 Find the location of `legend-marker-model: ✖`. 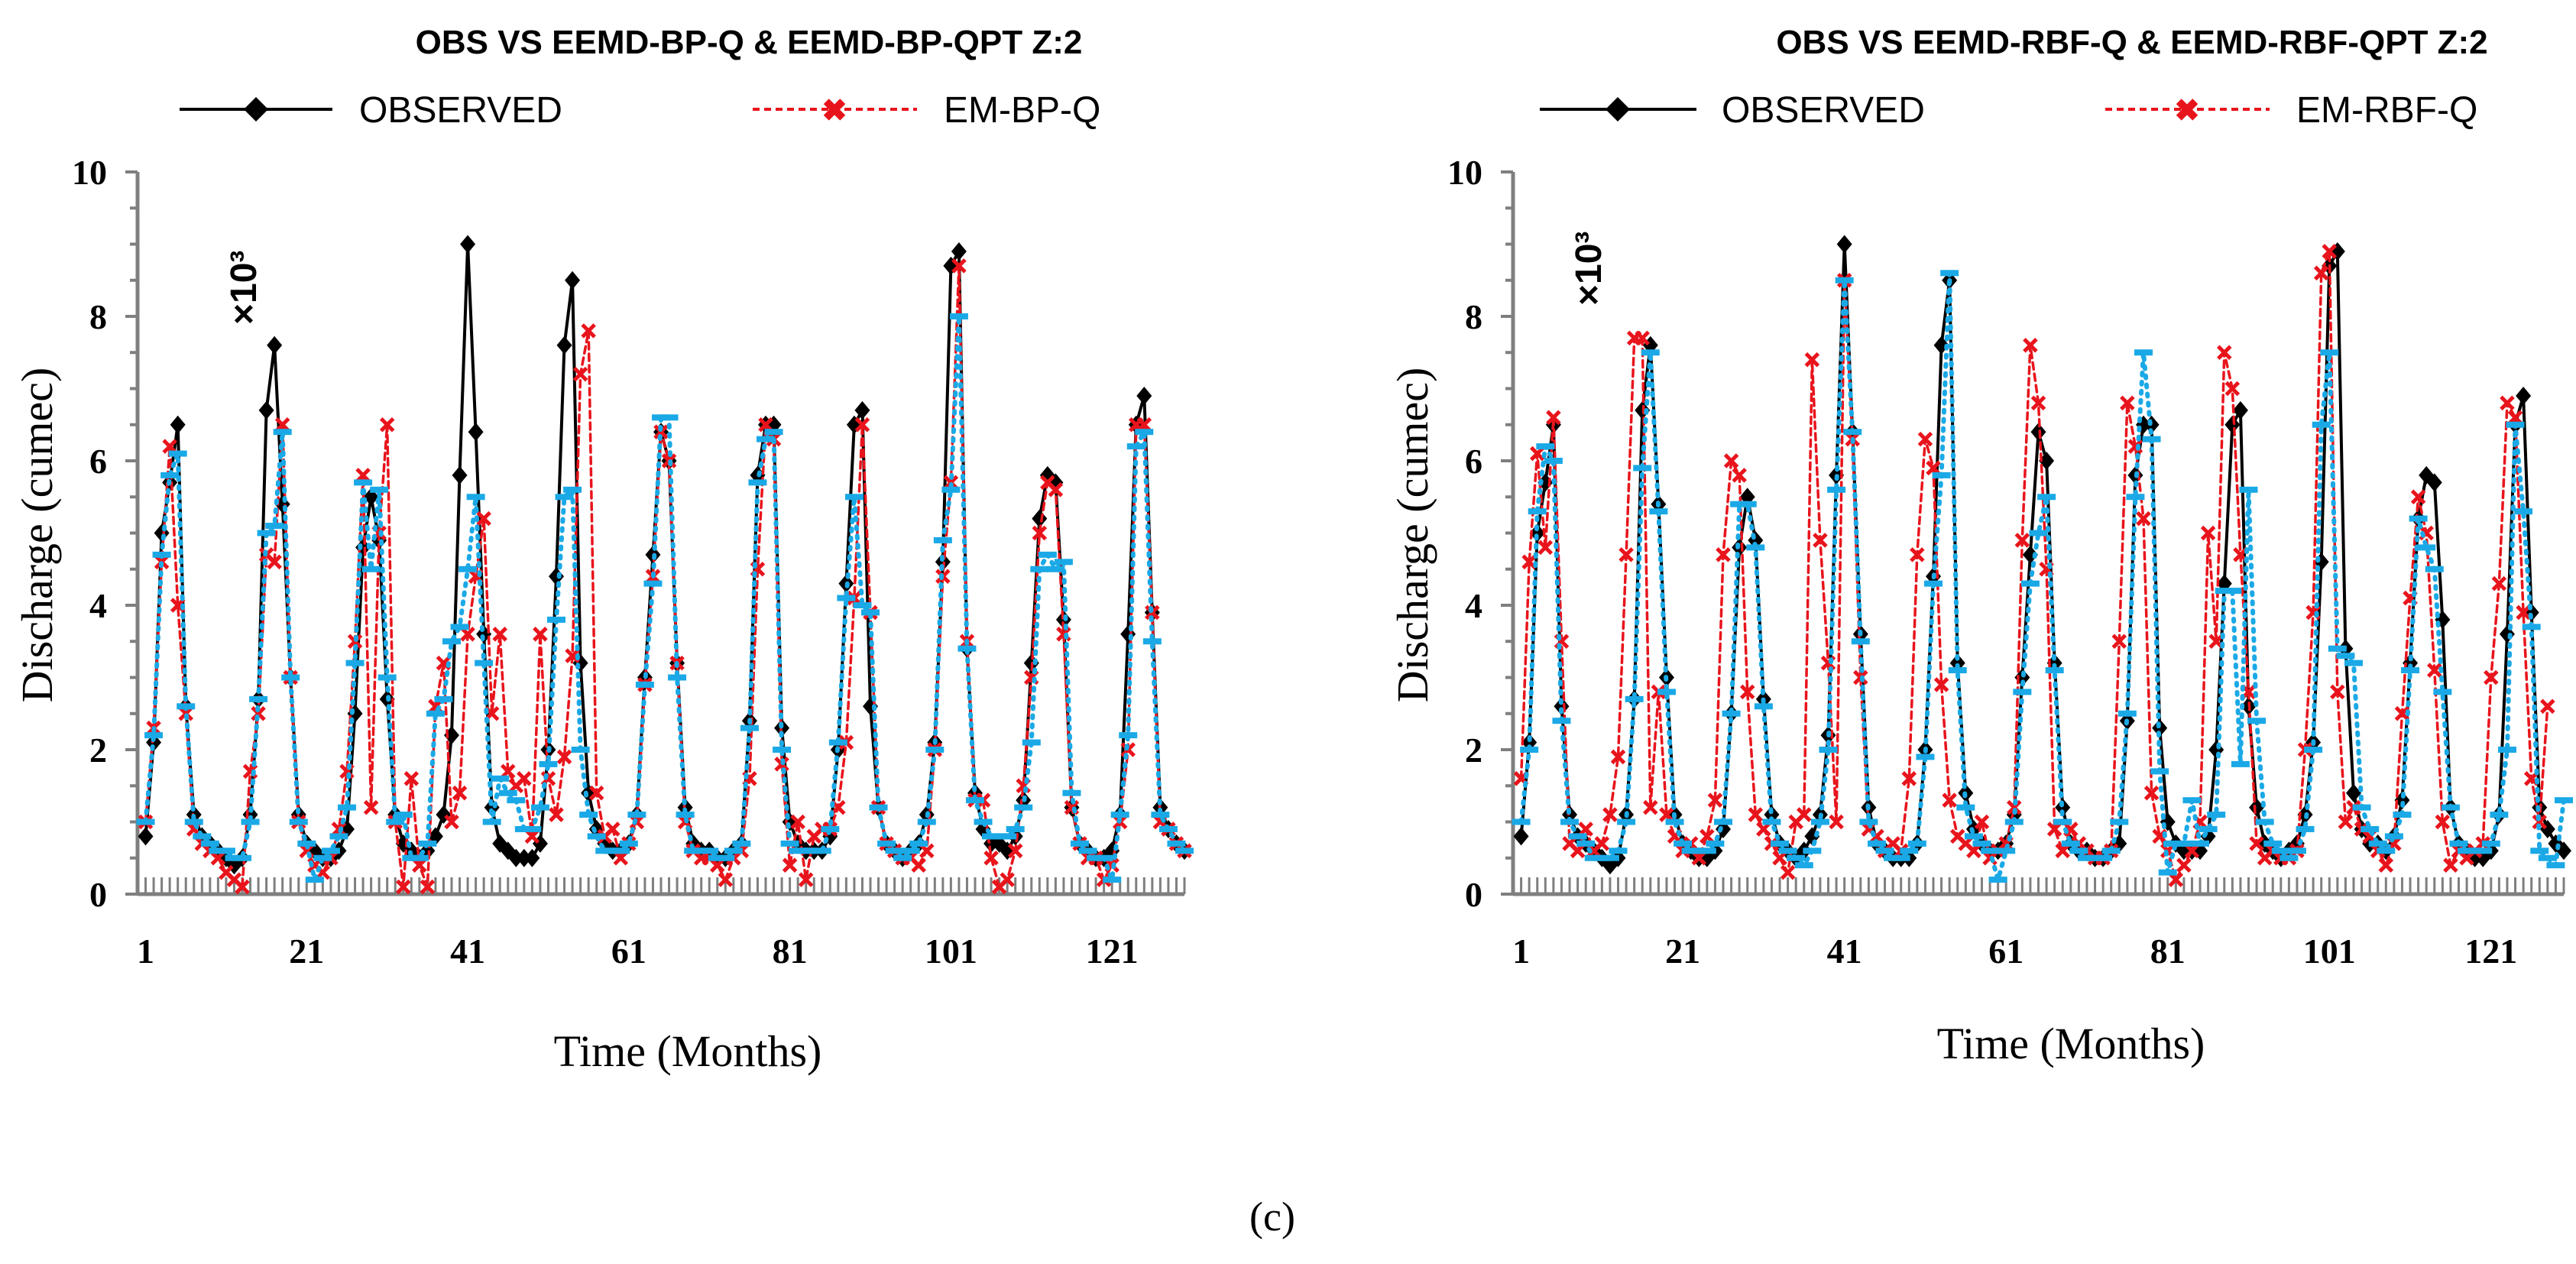

legend-marker-model: ✖ is located at coordinates (2187, 110).